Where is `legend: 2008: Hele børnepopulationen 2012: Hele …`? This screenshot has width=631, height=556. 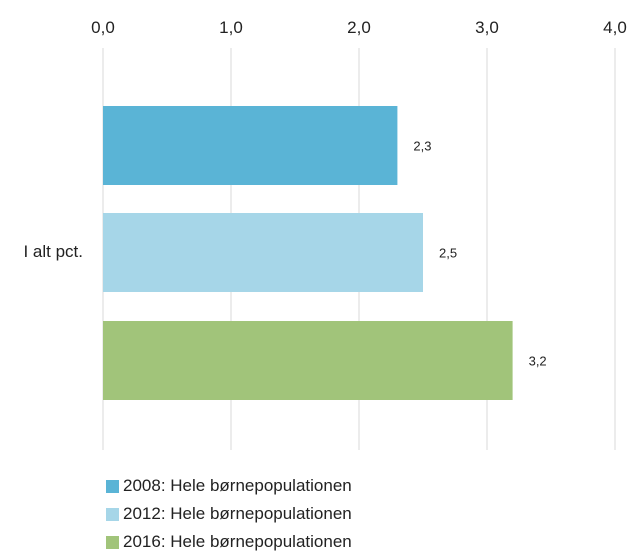 legend: 2008: Hele børnepopulationen 2012: Hele … is located at coordinates (229, 514).